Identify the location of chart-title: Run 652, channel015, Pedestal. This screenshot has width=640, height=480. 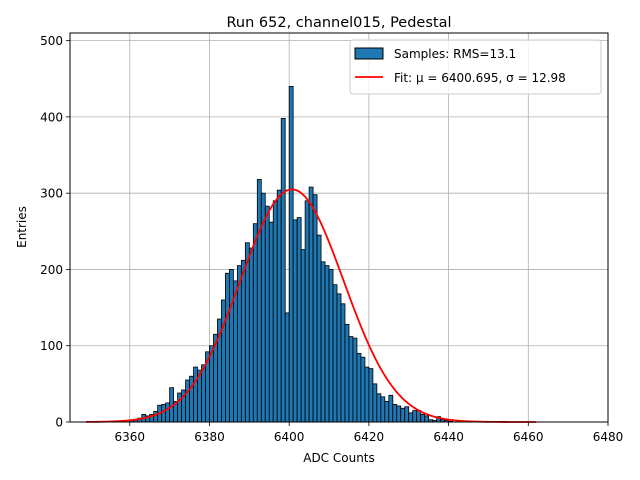
(338, 23).